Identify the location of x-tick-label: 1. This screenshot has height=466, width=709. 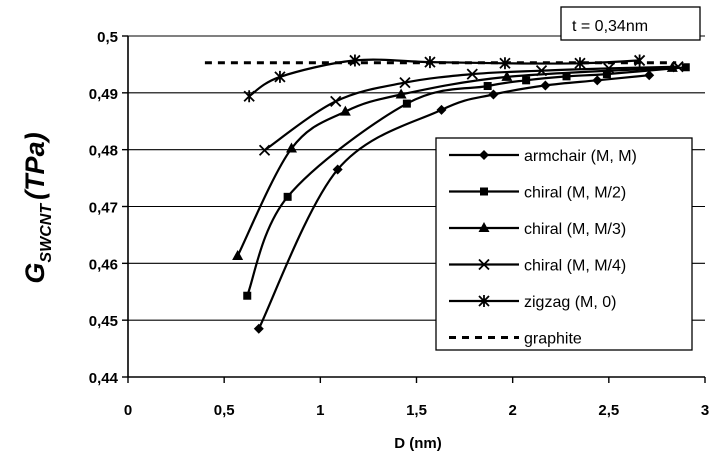
(320, 410).